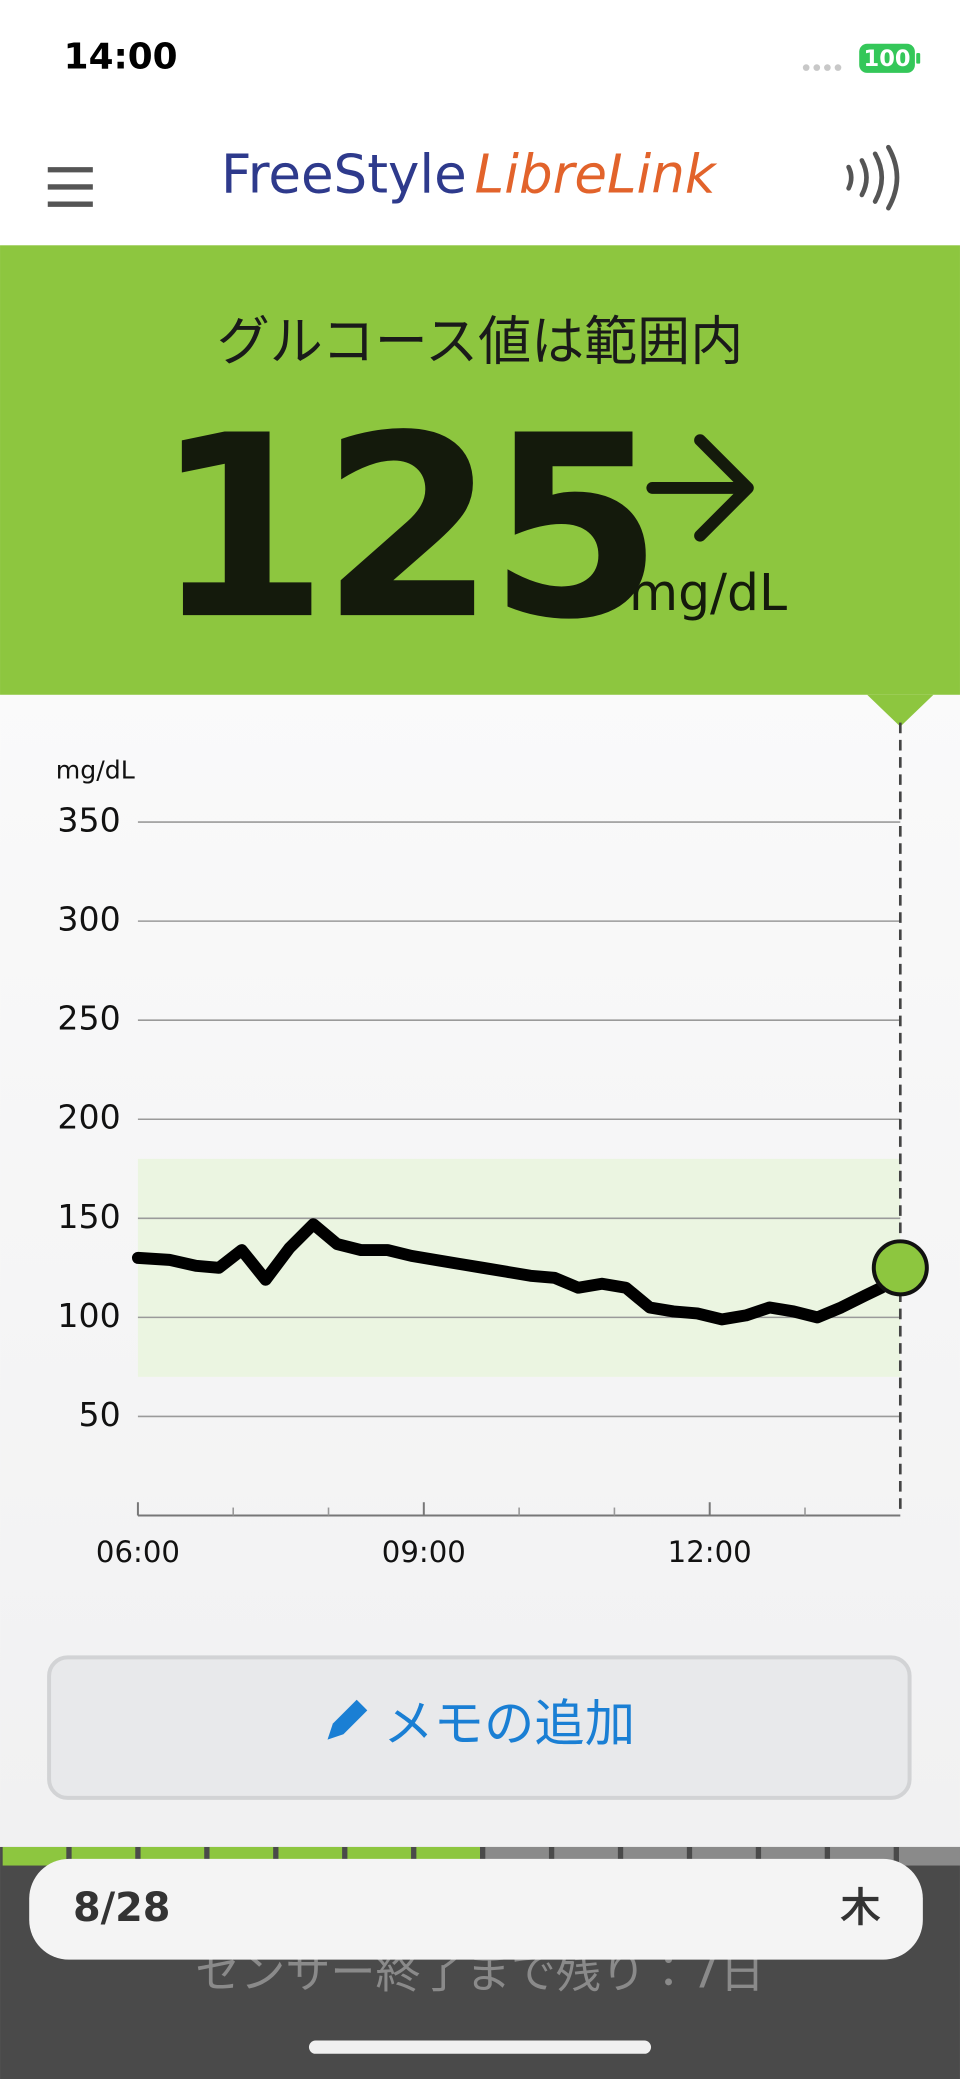  What do you see at coordinates (476, 1909) in the screenshot?
I see `date-card` at bounding box center [476, 1909].